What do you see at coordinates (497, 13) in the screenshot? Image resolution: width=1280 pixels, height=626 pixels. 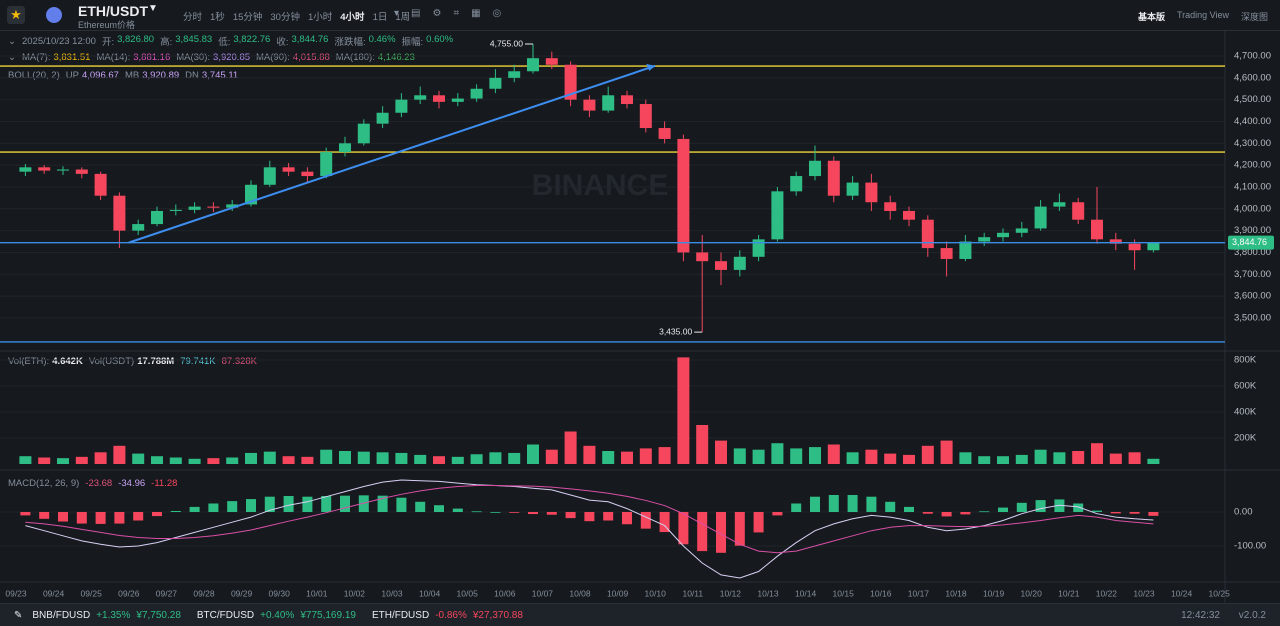 I see `tool: ◎` at bounding box center [497, 13].